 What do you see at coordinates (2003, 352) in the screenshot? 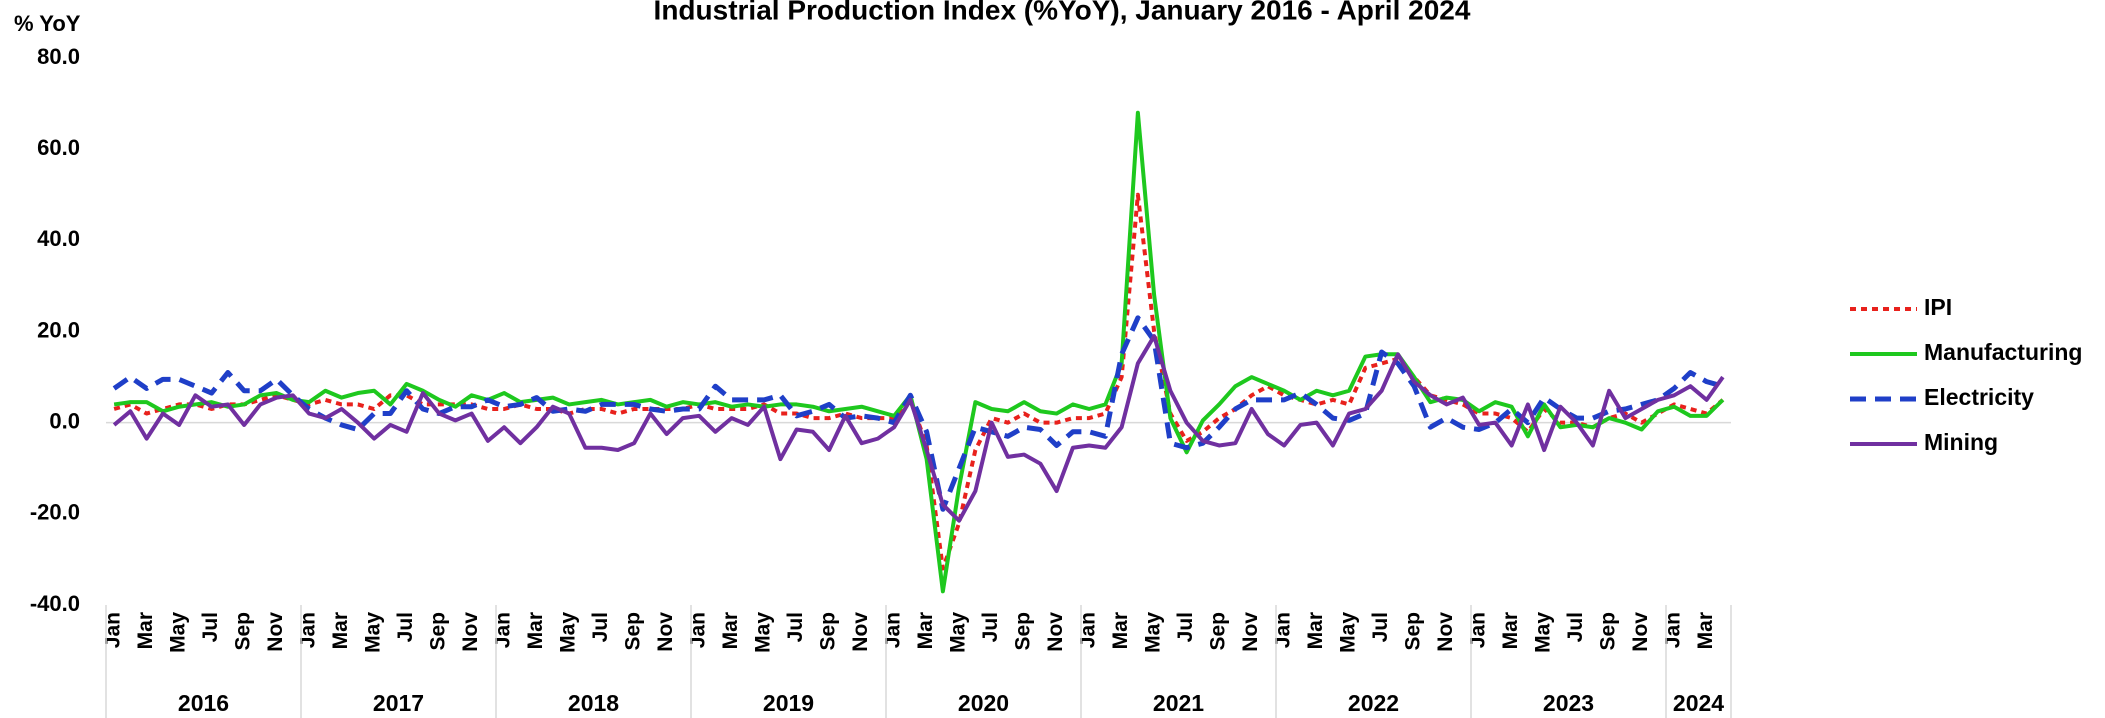
I see `legend-label: Manufacturing` at bounding box center [2003, 352].